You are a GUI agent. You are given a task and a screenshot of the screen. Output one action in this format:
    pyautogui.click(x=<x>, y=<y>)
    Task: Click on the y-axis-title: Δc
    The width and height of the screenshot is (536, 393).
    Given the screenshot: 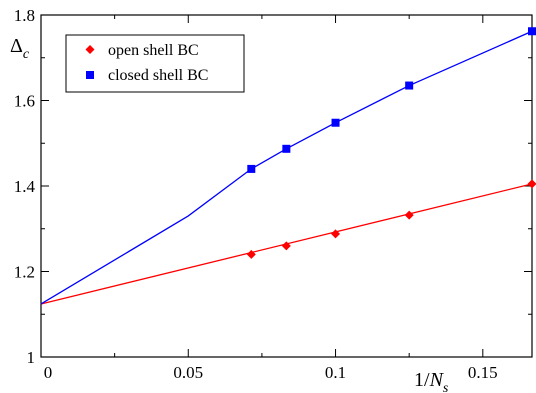 What is the action you would take?
    pyautogui.click(x=20, y=48)
    